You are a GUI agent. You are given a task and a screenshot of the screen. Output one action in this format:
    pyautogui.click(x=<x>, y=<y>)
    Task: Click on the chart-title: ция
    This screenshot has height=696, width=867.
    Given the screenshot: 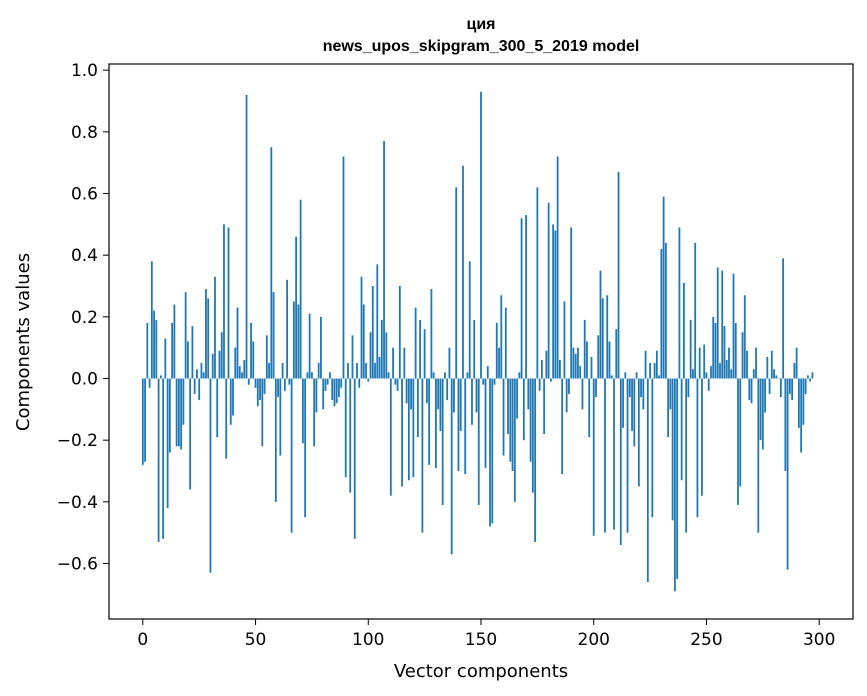 What is the action you would take?
    pyautogui.click(x=480, y=24)
    